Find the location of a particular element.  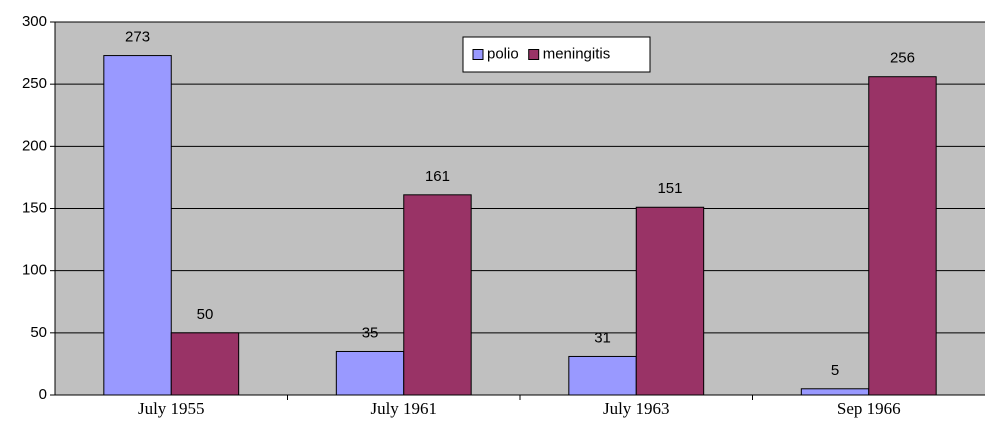

y-tick-label: 0 is located at coordinates (43, 394).